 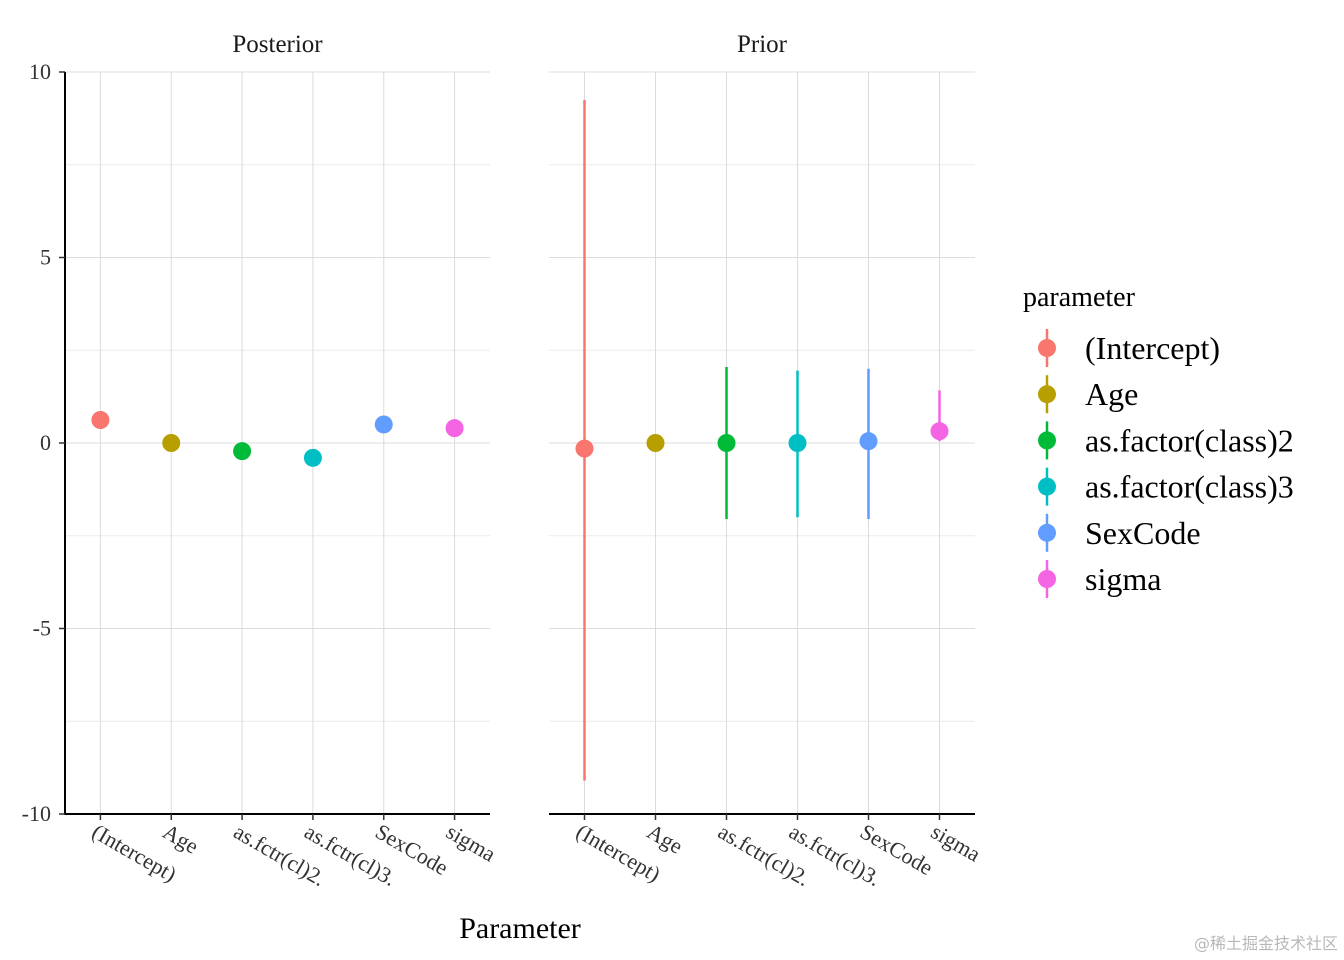 What do you see at coordinates (1111, 394) in the screenshot?
I see `legend-label: Age` at bounding box center [1111, 394].